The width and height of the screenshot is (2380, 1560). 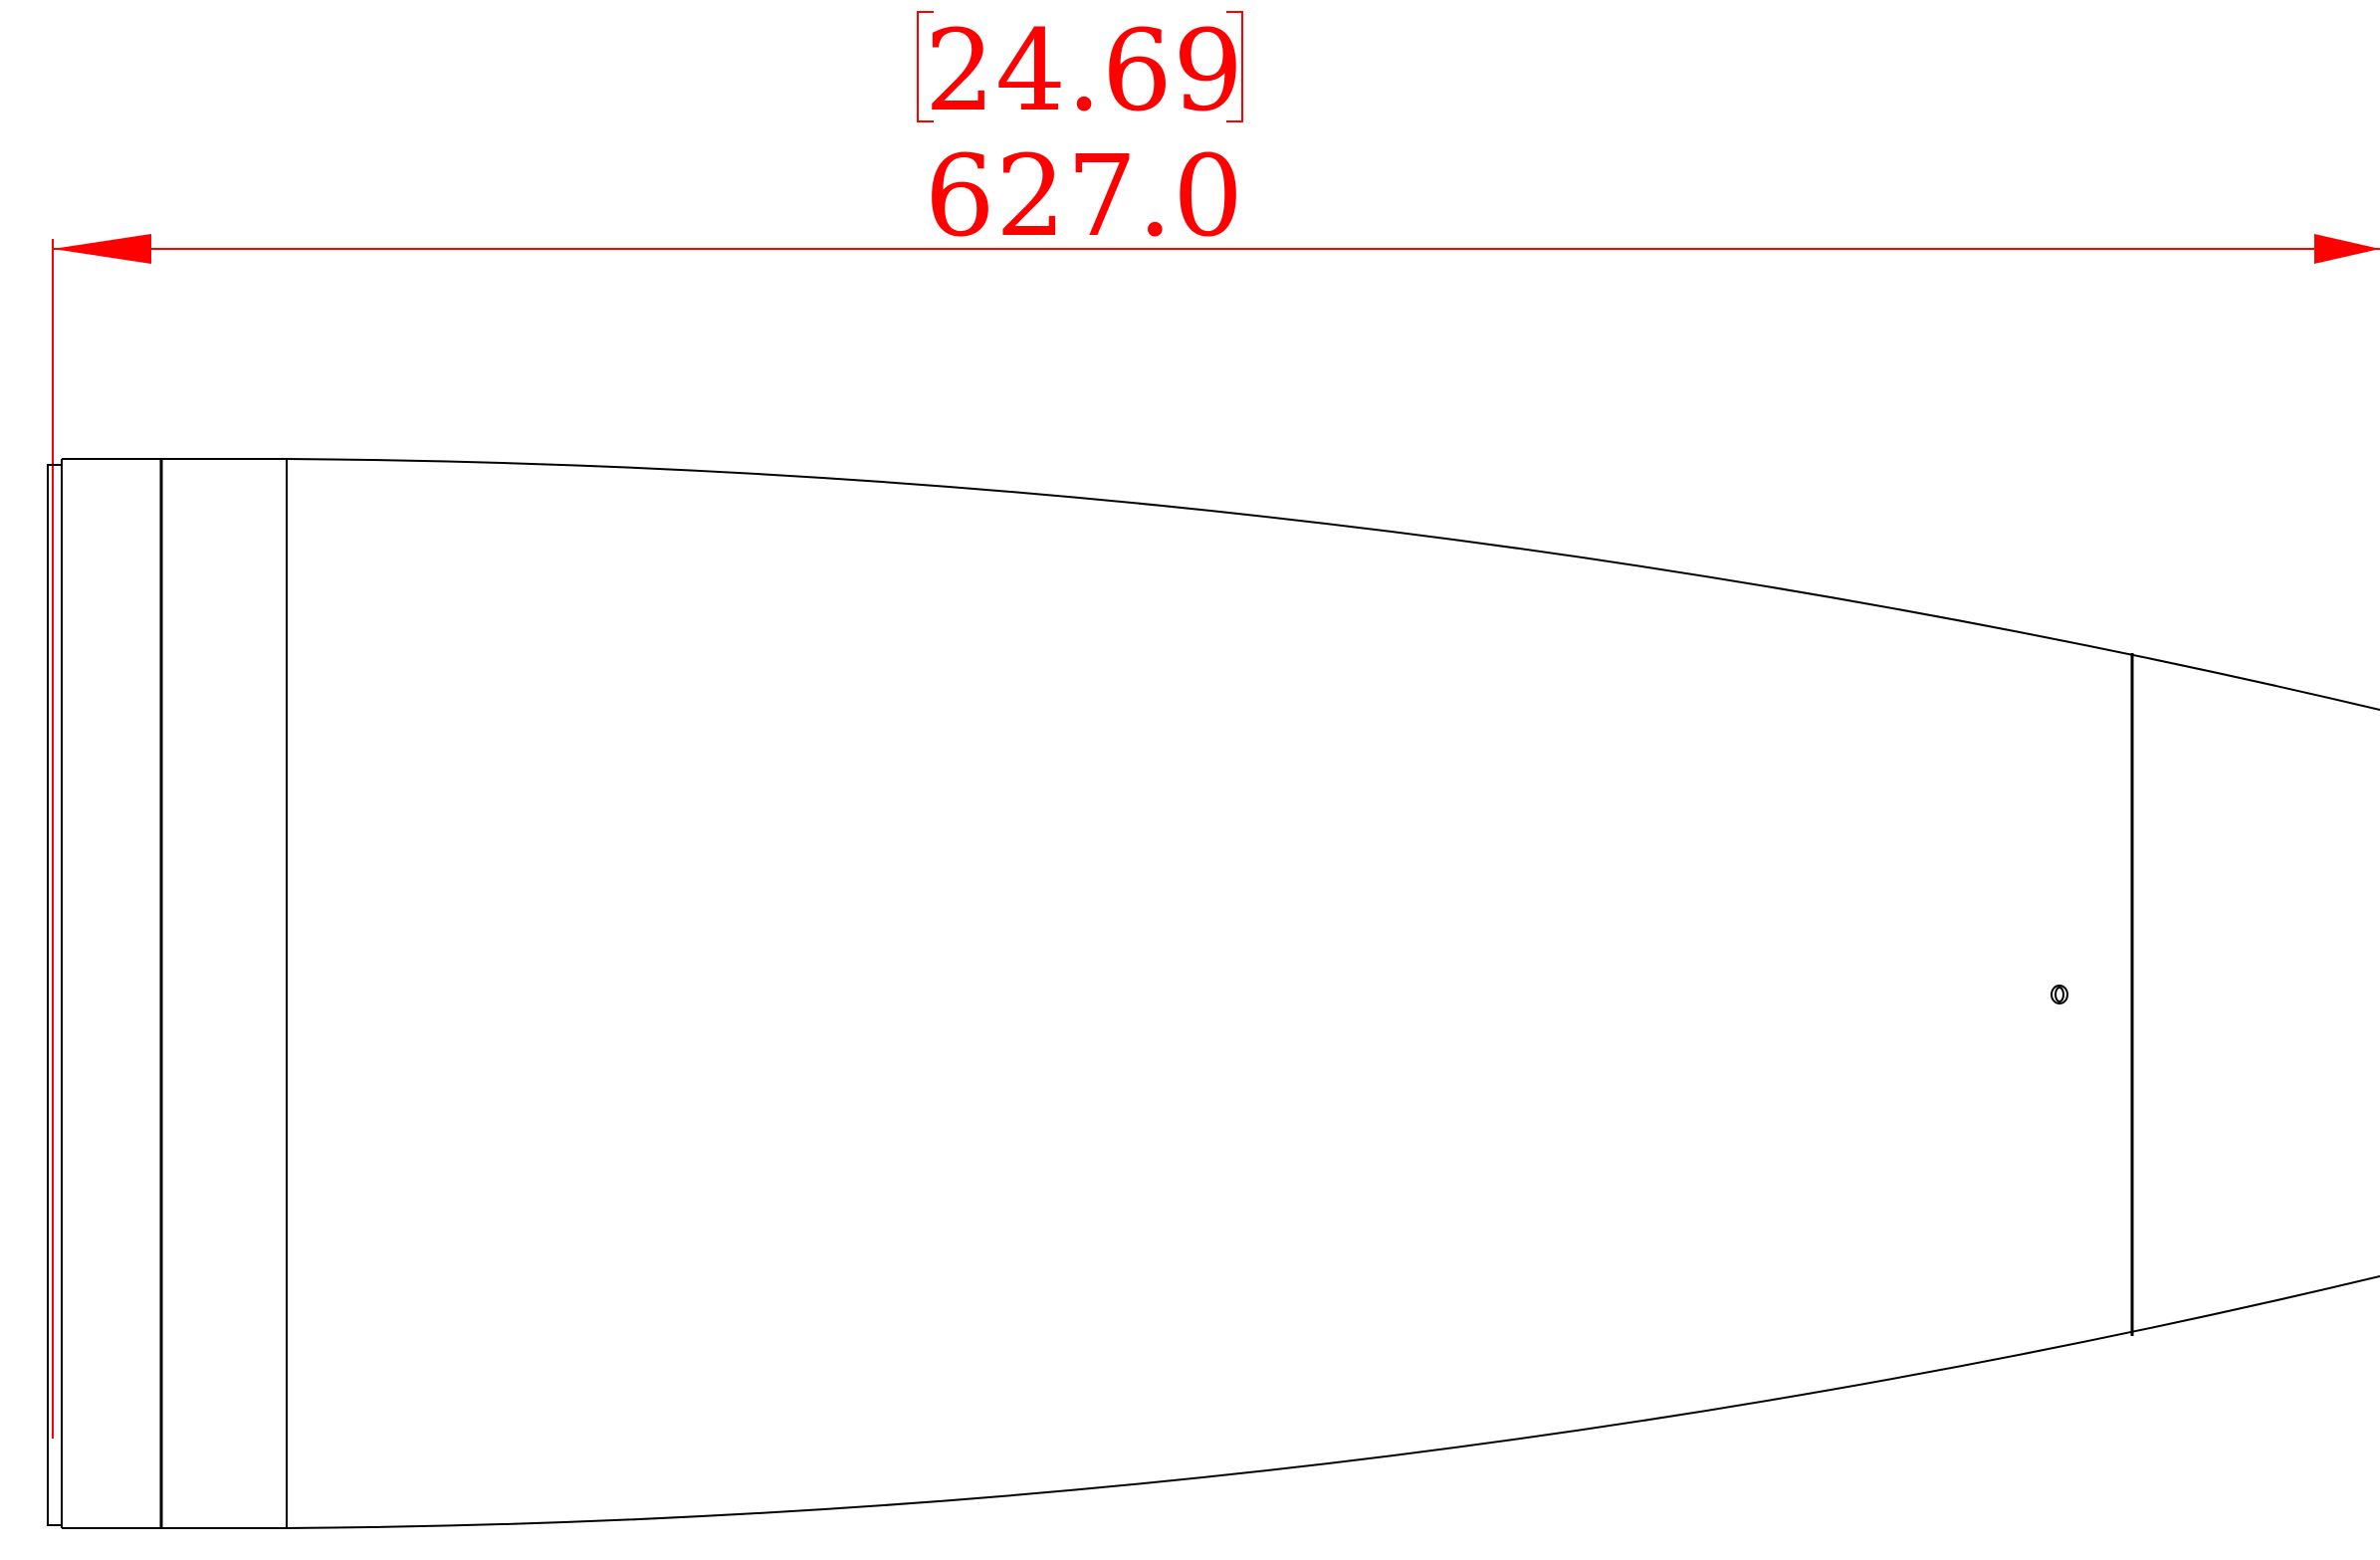 I want to click on arrowhead-left, so click(x=102, y=249).